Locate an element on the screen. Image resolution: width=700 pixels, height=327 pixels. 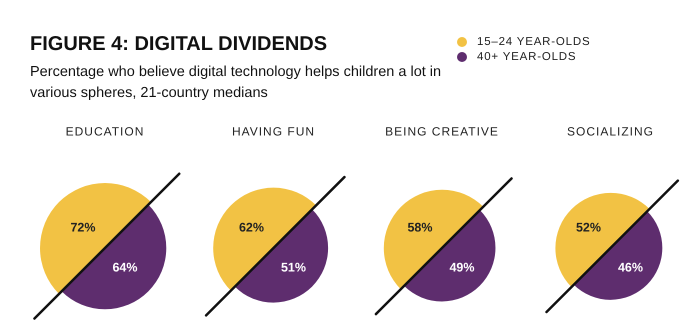
data-label: 64% is located at coordinates (125, 267).